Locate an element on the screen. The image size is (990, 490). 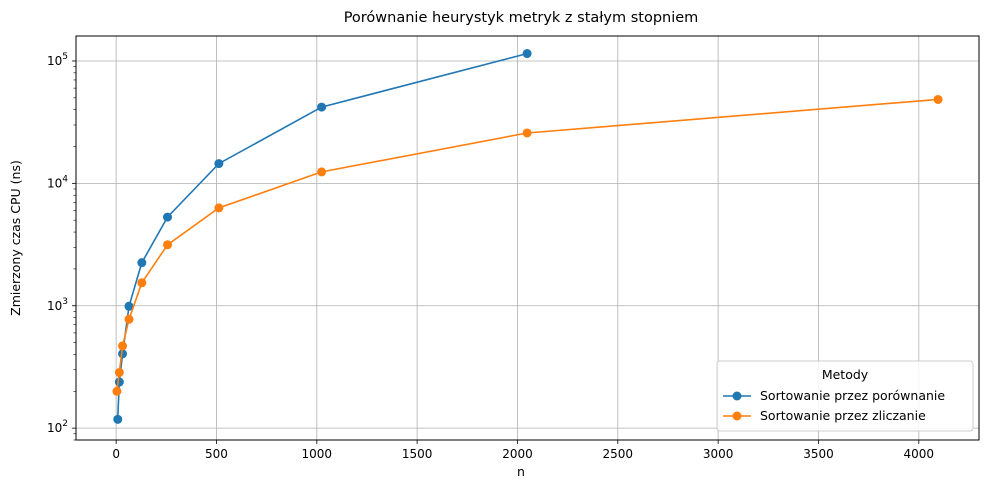
legend-box is located at coordinates (845, 396).